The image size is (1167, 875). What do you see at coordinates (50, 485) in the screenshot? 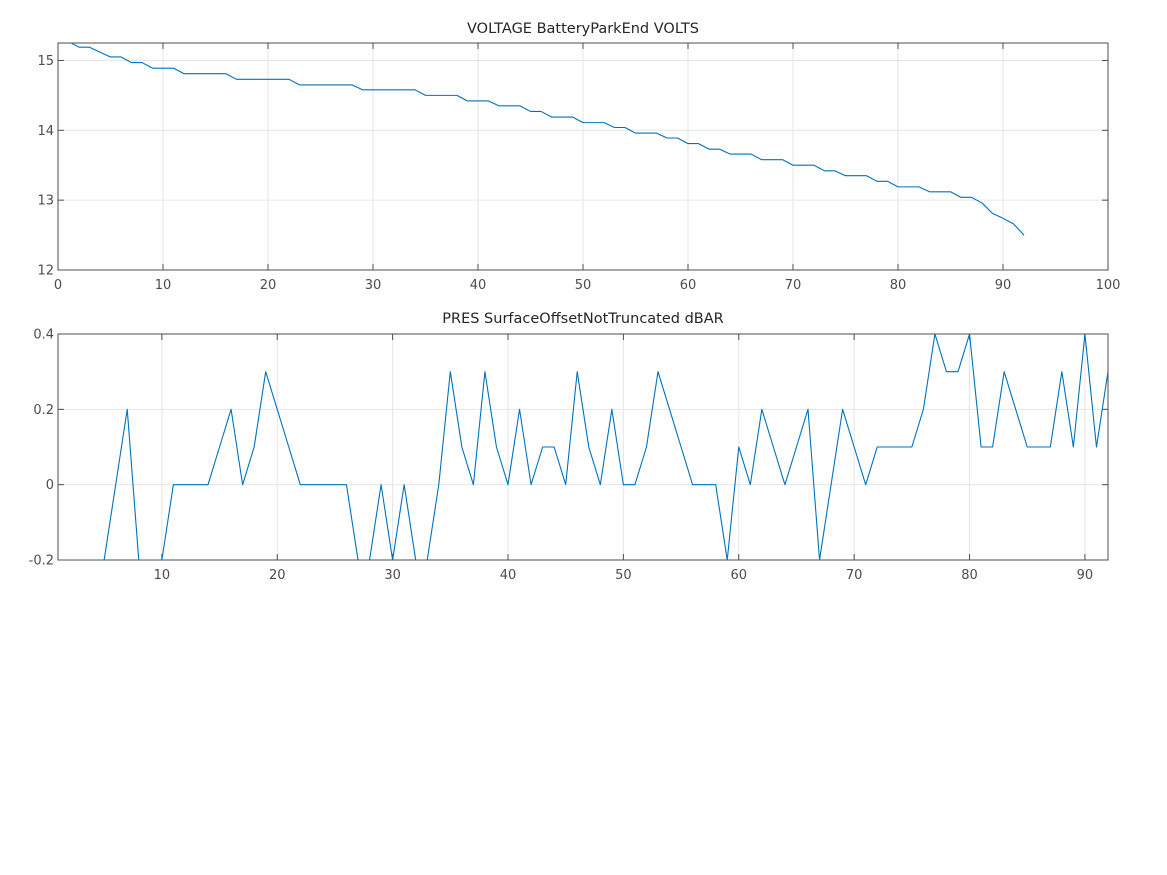
I see `pressure-y-tick-label: 0` at bounding box center [50, 485].